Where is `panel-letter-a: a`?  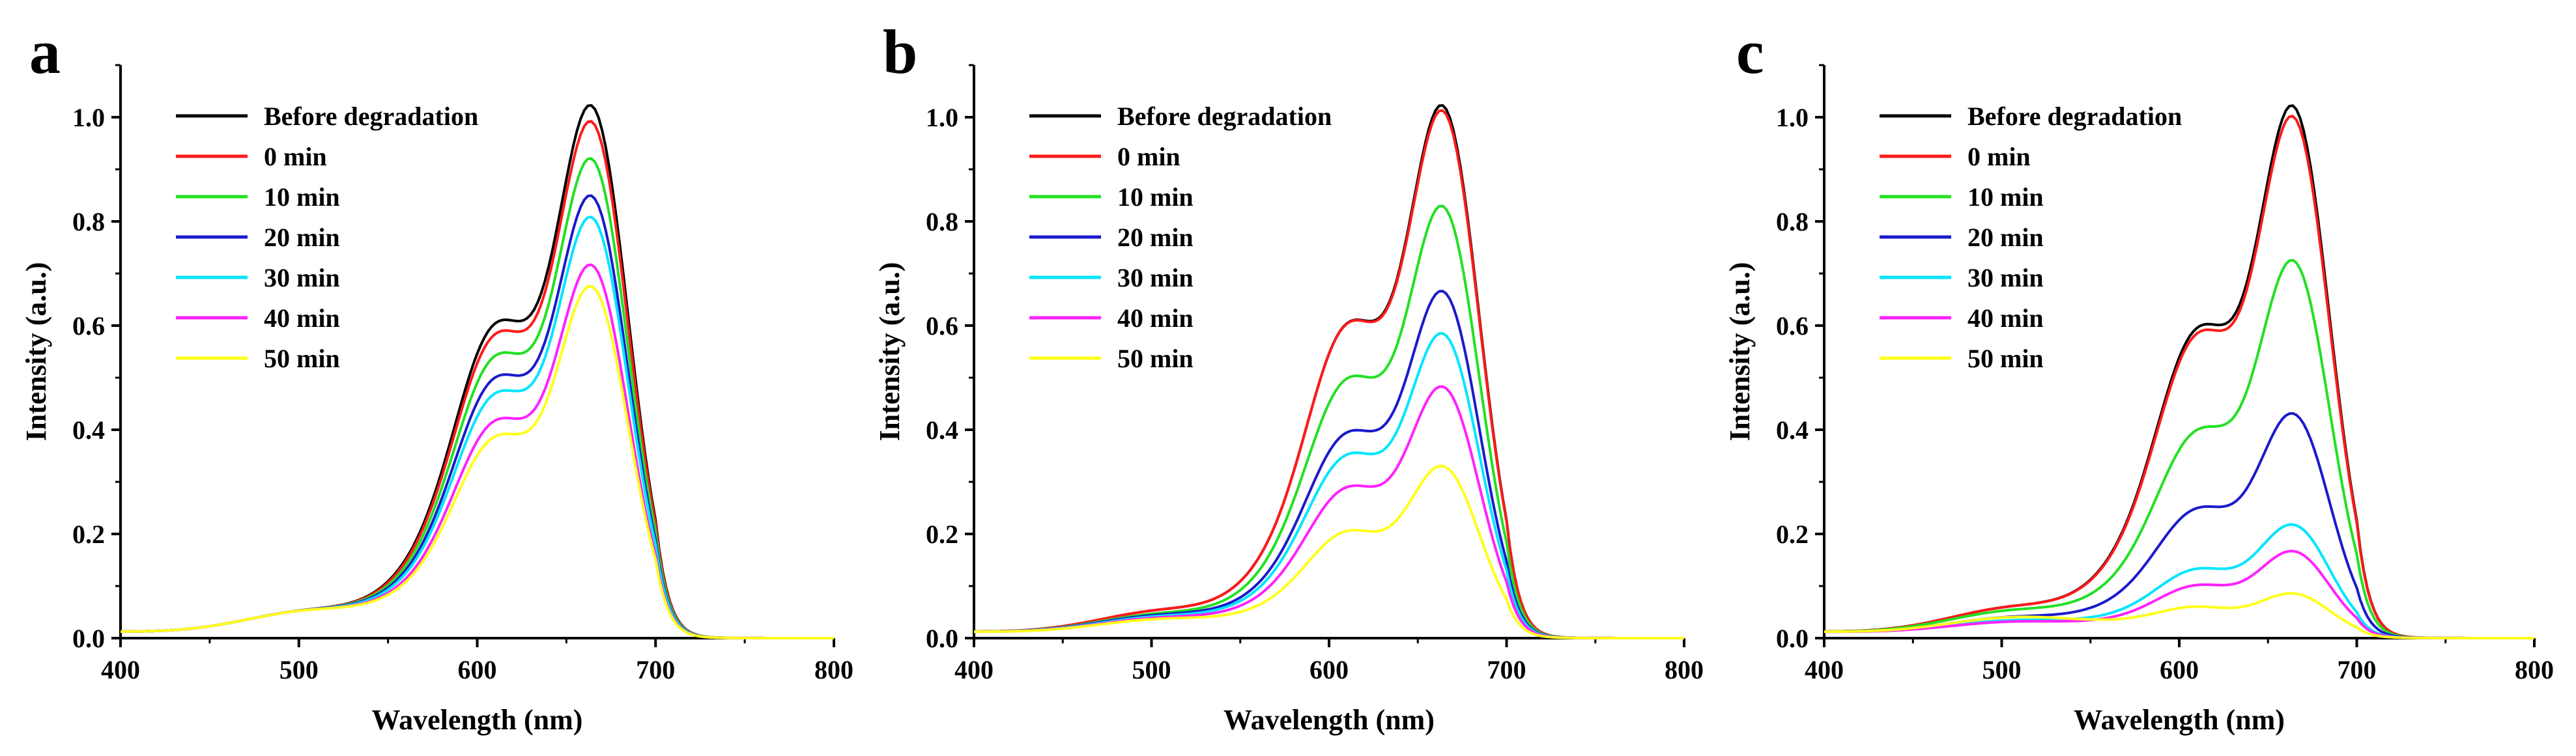 panel-letter-a: a is located at coordinates (45, 52).